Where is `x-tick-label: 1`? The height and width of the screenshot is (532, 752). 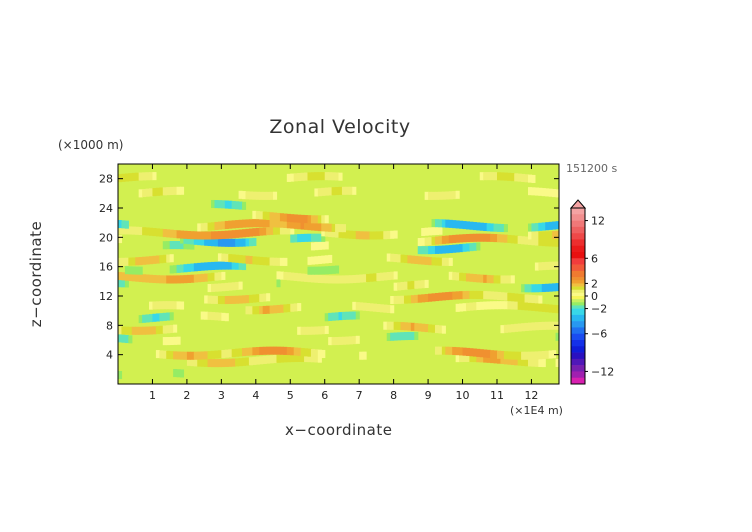 x-tick-label: 1 is located at coordinates (152, 395).